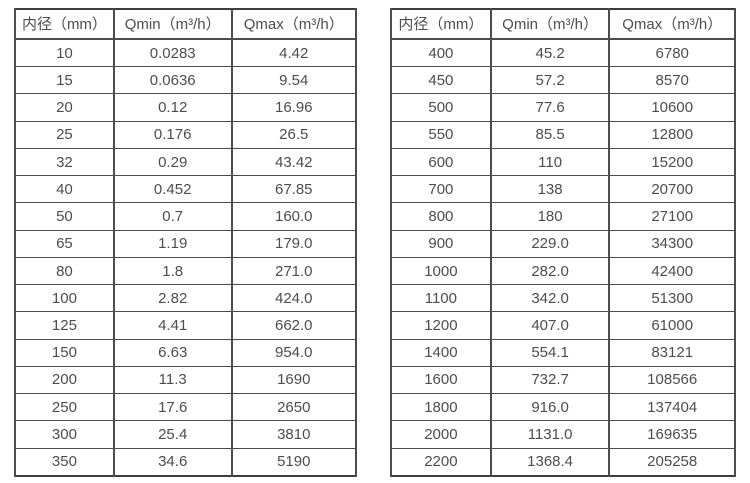 The image size is (750, 483). Describe the element at coordinates (672, 352) in the screenshot. I see `table-cell: 83121` at that location.